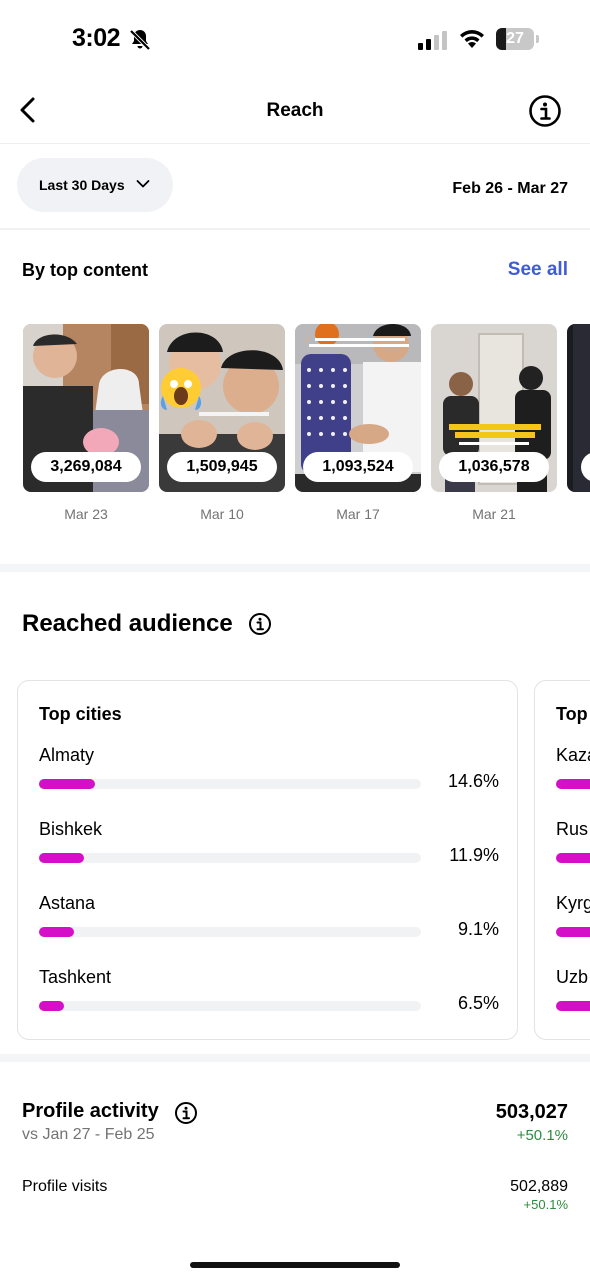 The image size is (590, 1280). Describe the element at coordinates (472, 39) in the screenshot. I see `wifi-icon` at that location.